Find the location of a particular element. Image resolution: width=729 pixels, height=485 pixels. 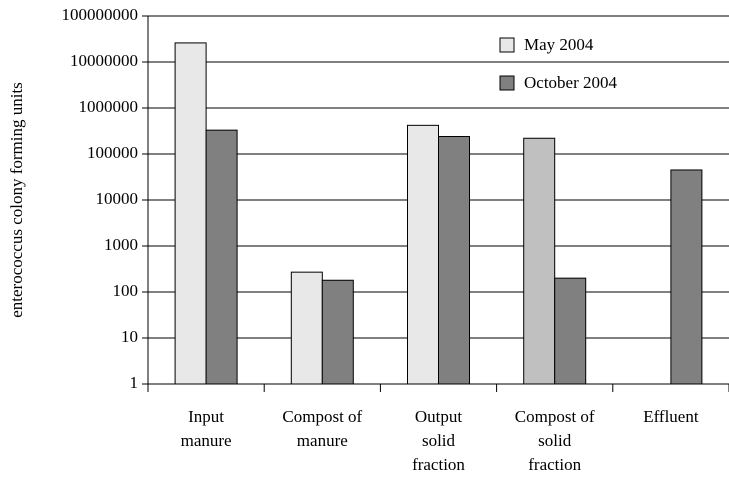

y-axis-label: enterococcus colony forming units is located at coordinates (16, 200).